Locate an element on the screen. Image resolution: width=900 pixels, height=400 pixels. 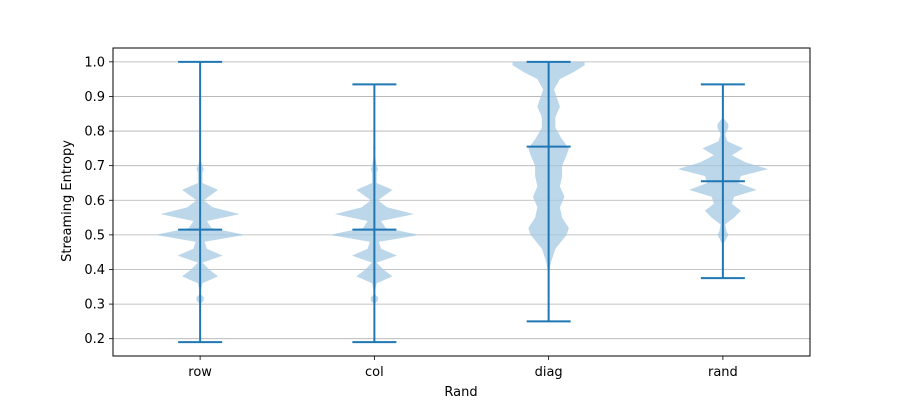
x-tick-label: rand is located at coordinates (723, 372).